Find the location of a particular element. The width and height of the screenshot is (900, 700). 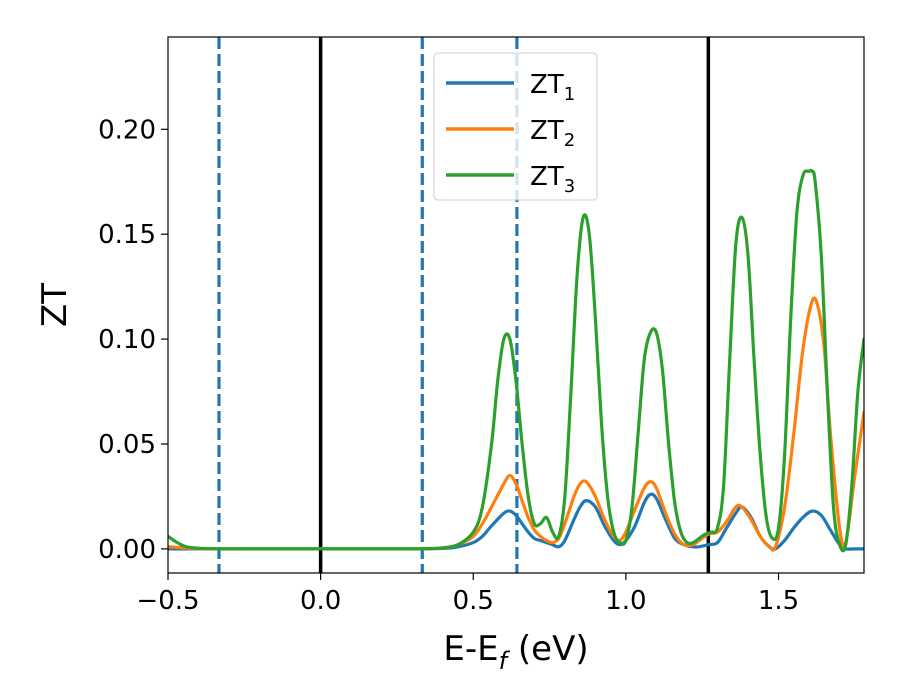

y-tick-label: 0.05 is located at coordinates (127, 445).